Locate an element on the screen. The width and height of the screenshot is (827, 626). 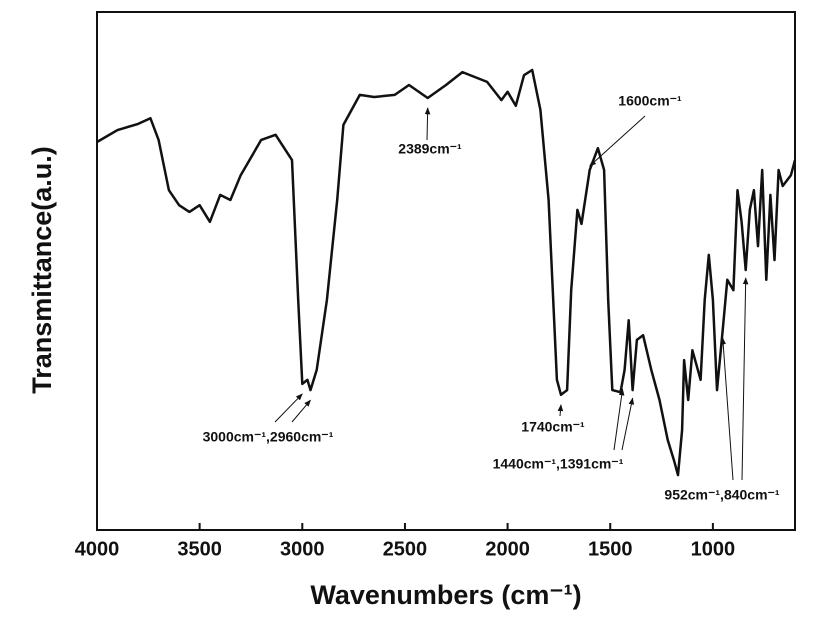
annotation-label: 952cm⁻¹,840cm⁻¹ is located at coordinates (722, 495).